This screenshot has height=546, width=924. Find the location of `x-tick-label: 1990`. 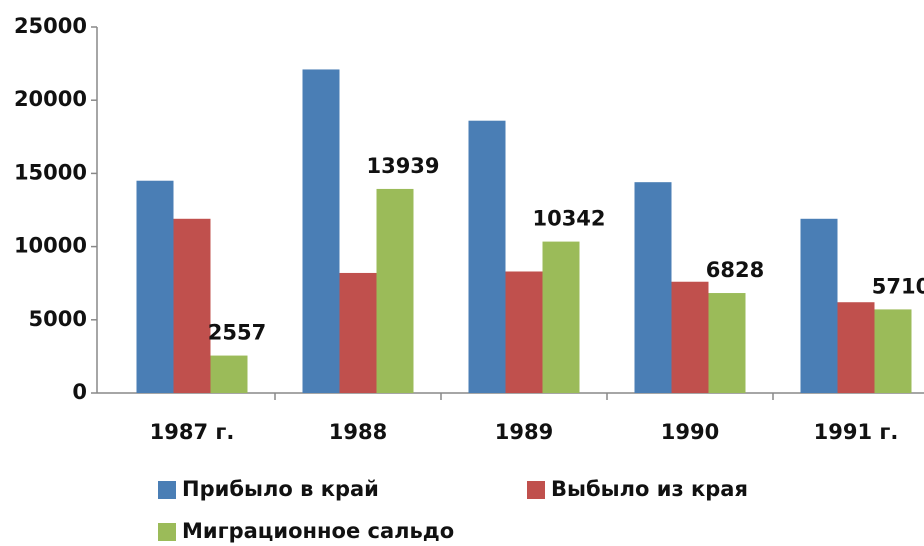

x-tick-label: 1990 is located at coordinates (690, 432).